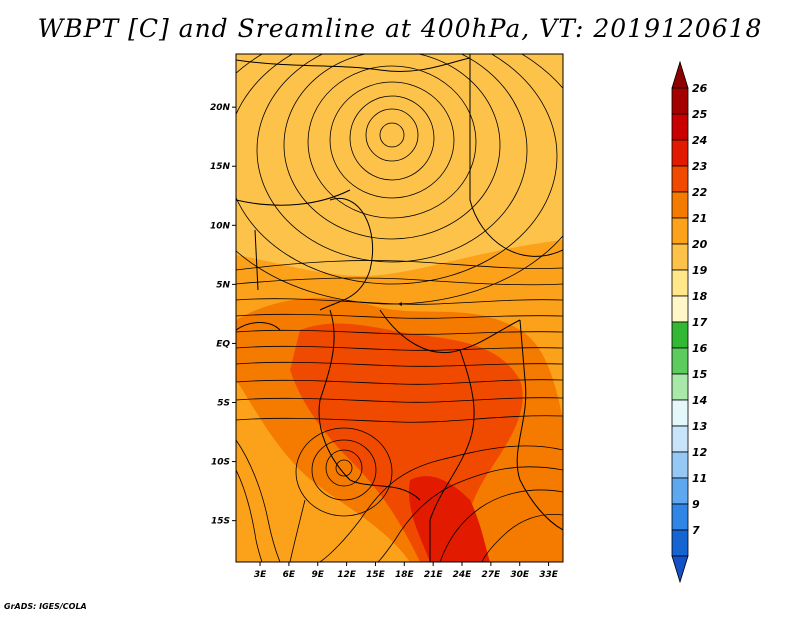 This screenshot has height=618, width=800. Describe the element at coordinates (699, 400) in the screenshot. I see `colorbar-label: 14` at that location.